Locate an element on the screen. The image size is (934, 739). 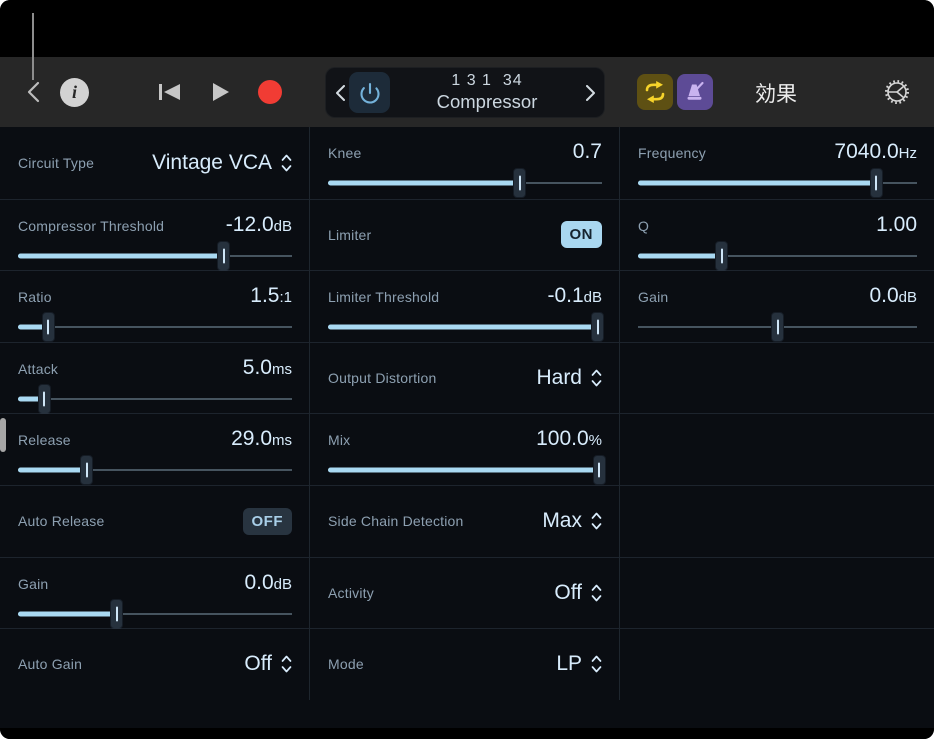
count-in-button is located at coordinates (695, 92).